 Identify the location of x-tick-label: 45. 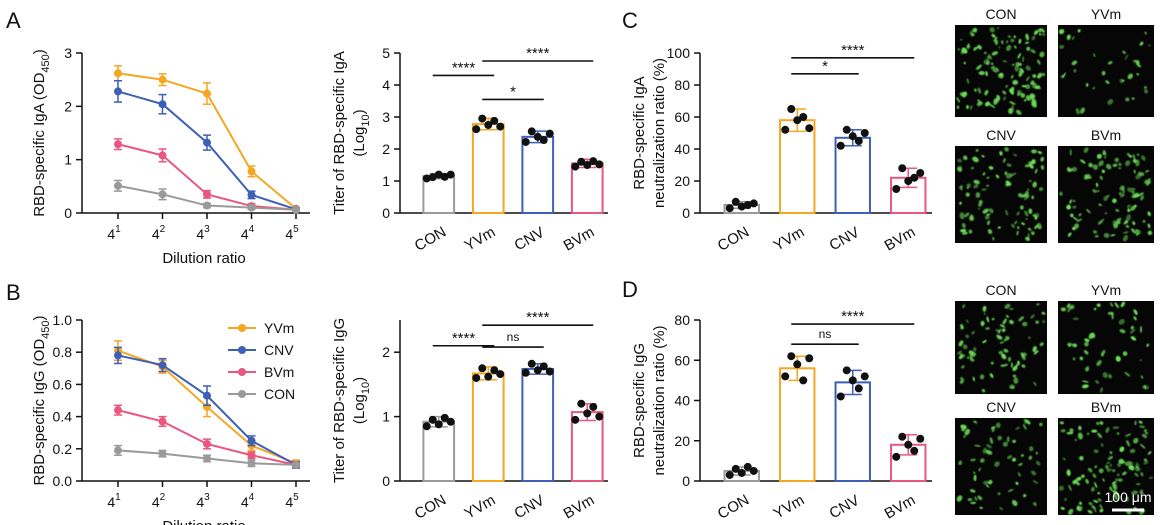
(292, 501).